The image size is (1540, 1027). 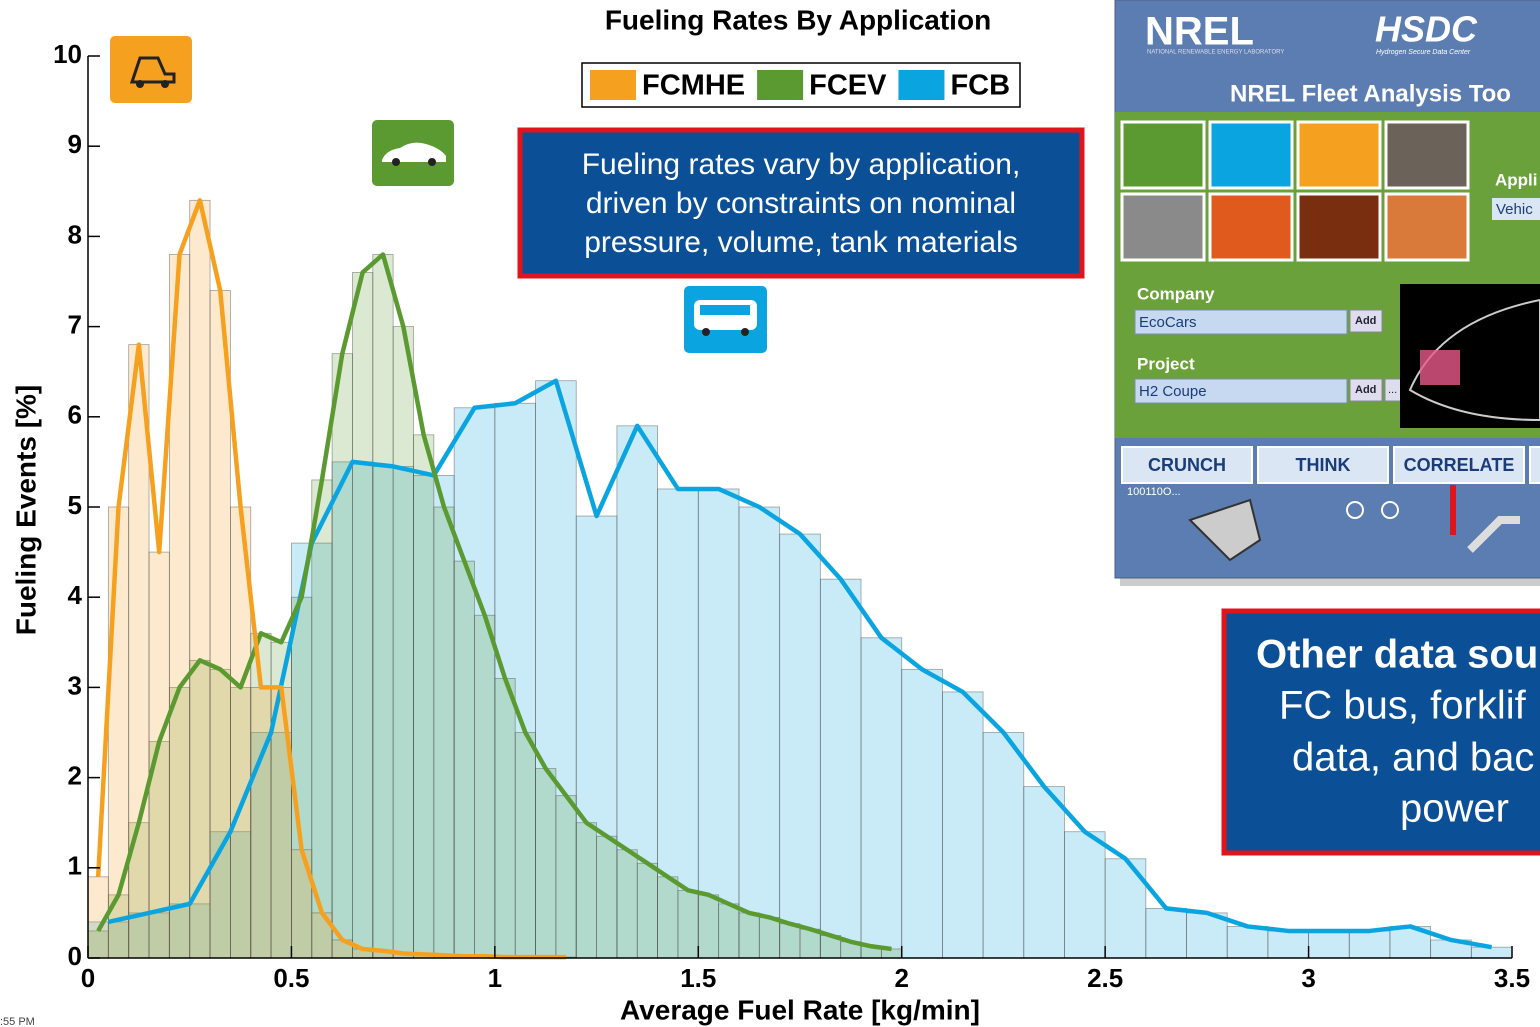 What do you see at coordinates (1323, 465) in the screenshot?
I see `inset-button: THINK` at bounding box center [1323, 465].